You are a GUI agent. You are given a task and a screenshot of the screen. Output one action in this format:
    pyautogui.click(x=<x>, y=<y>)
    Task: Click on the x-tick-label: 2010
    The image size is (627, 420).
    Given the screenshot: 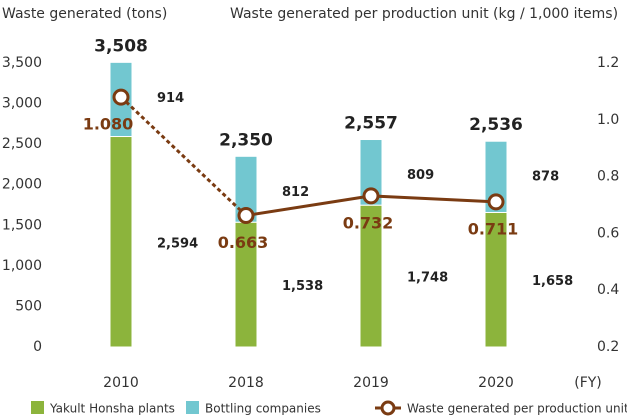 What is the action you would take?
    pyautogui.click(x=121, y=383)
    